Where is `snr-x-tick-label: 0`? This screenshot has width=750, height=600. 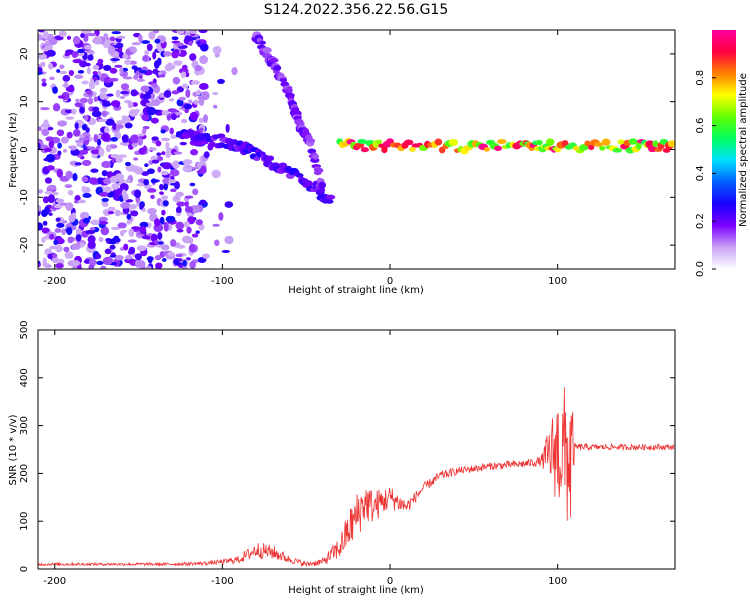 snr-x-tick-label: 0 is located at coordinates (390, 581).